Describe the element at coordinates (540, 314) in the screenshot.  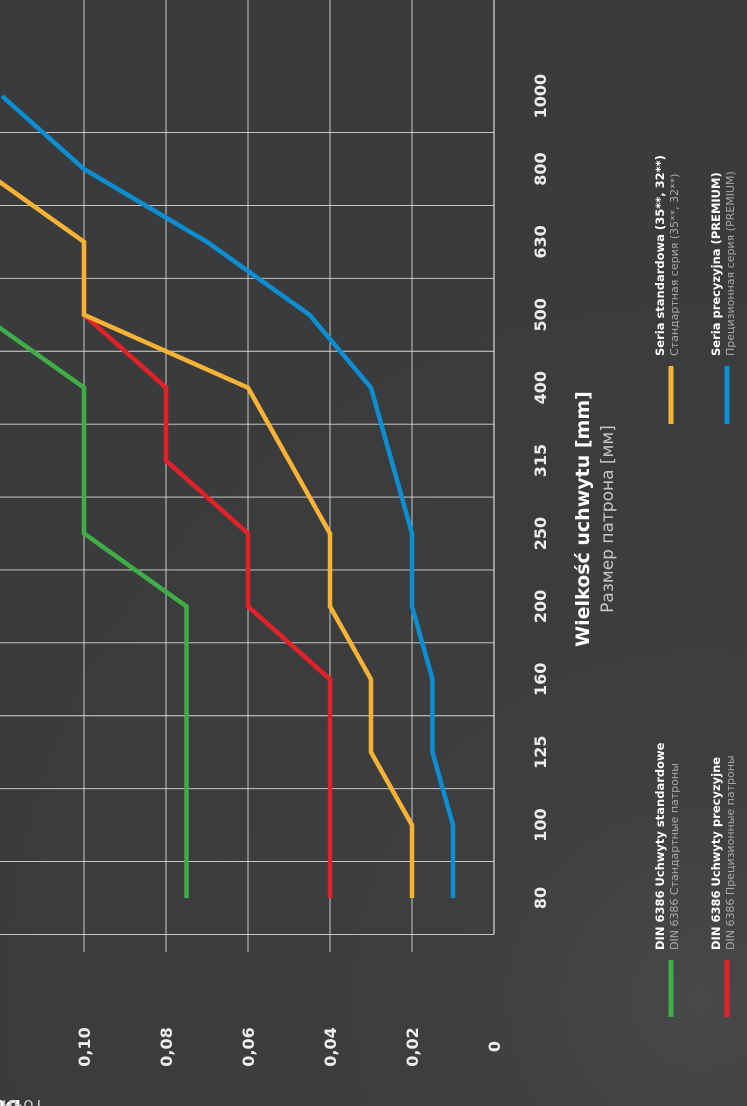
I see `x-tick-label: 500` at that location.